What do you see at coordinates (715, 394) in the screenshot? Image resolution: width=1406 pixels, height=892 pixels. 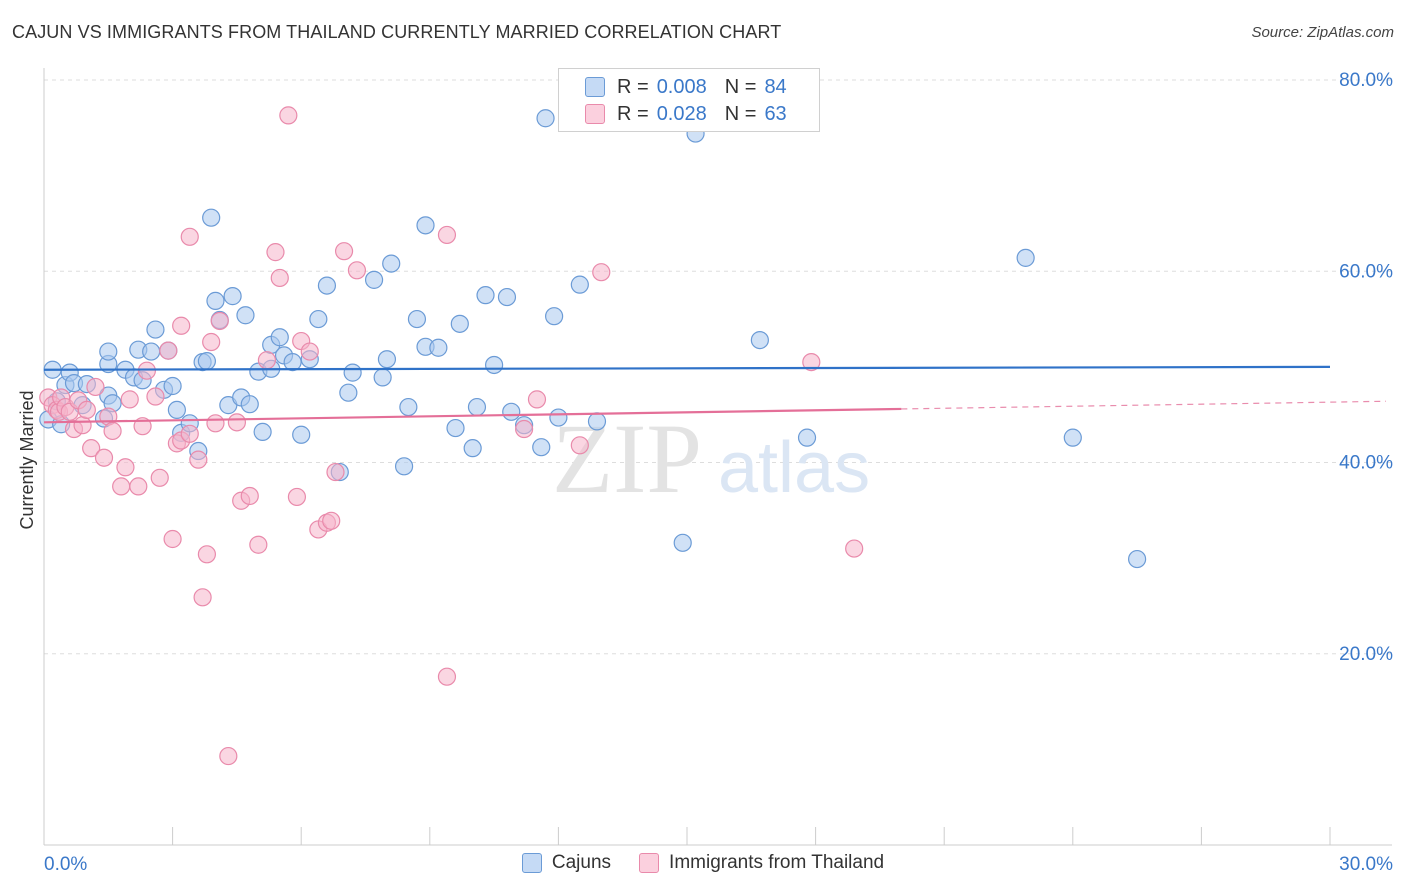 I see `trend-layer` at bounding box center [715, 394].